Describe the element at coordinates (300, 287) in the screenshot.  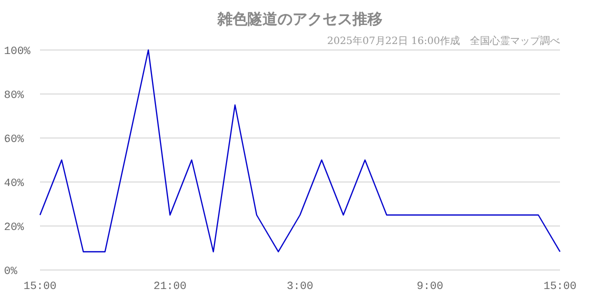
I see `x-tick-label: 3:00` at that location.